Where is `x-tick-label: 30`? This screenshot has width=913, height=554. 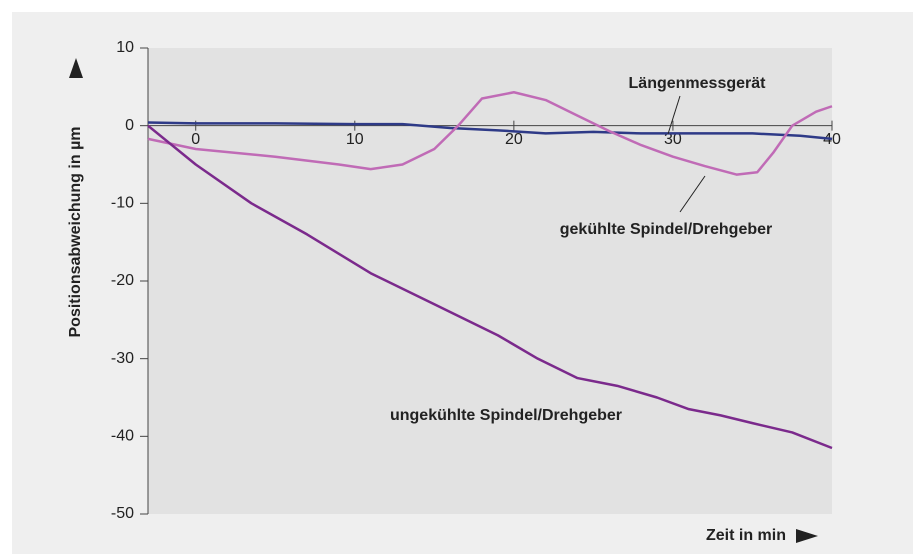 x-tick-label: 30 is located at coordinates (673, 139).